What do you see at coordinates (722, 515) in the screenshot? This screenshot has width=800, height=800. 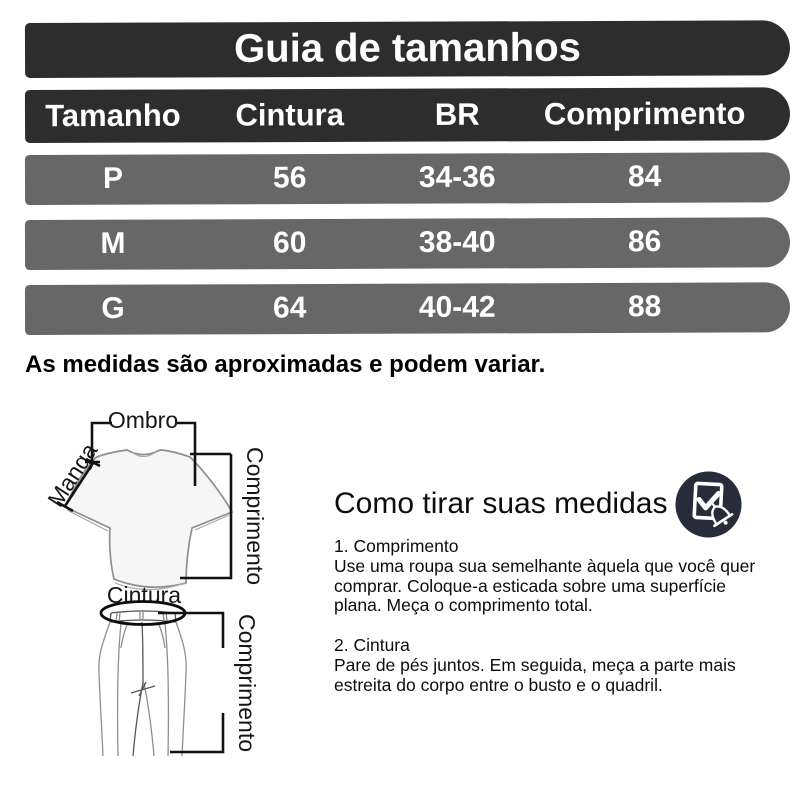 I see `bell-glyph` at bounding box center [722, 515].